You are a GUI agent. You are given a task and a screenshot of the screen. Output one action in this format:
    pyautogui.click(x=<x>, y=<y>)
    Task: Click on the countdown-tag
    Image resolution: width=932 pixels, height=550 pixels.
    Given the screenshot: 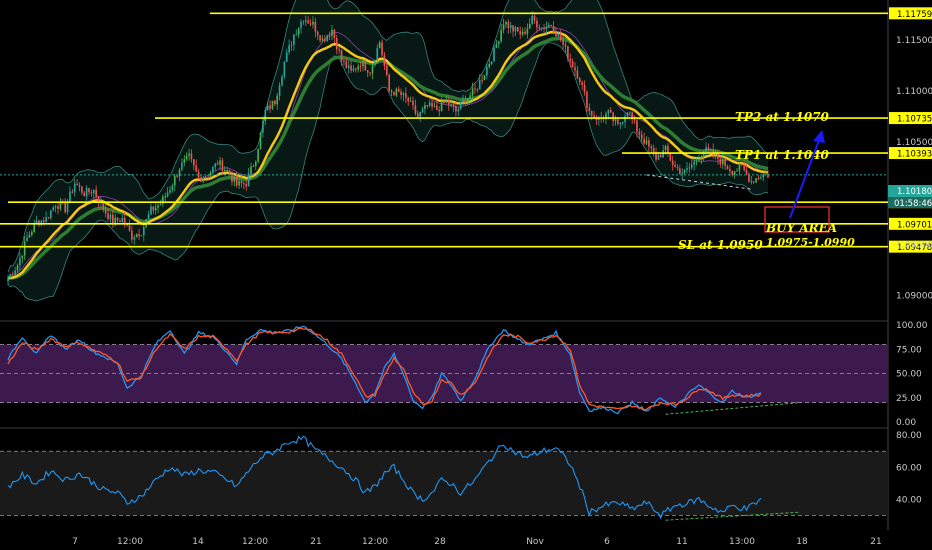 What is the action you would take?
    pyautogui.click(x=910, y=202)
    